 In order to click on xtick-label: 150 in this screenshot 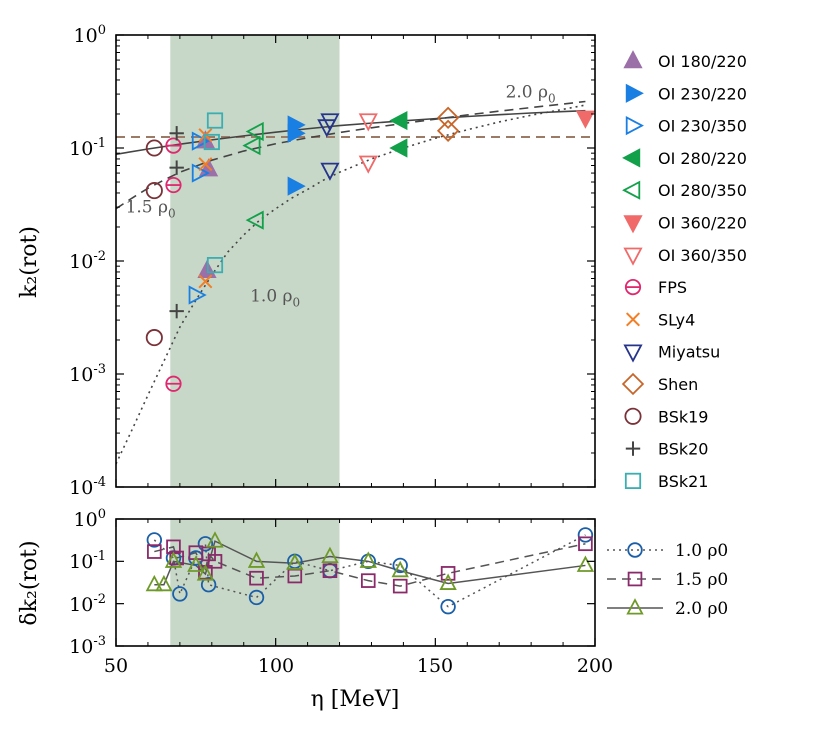, I will do `click(435, 666)`.